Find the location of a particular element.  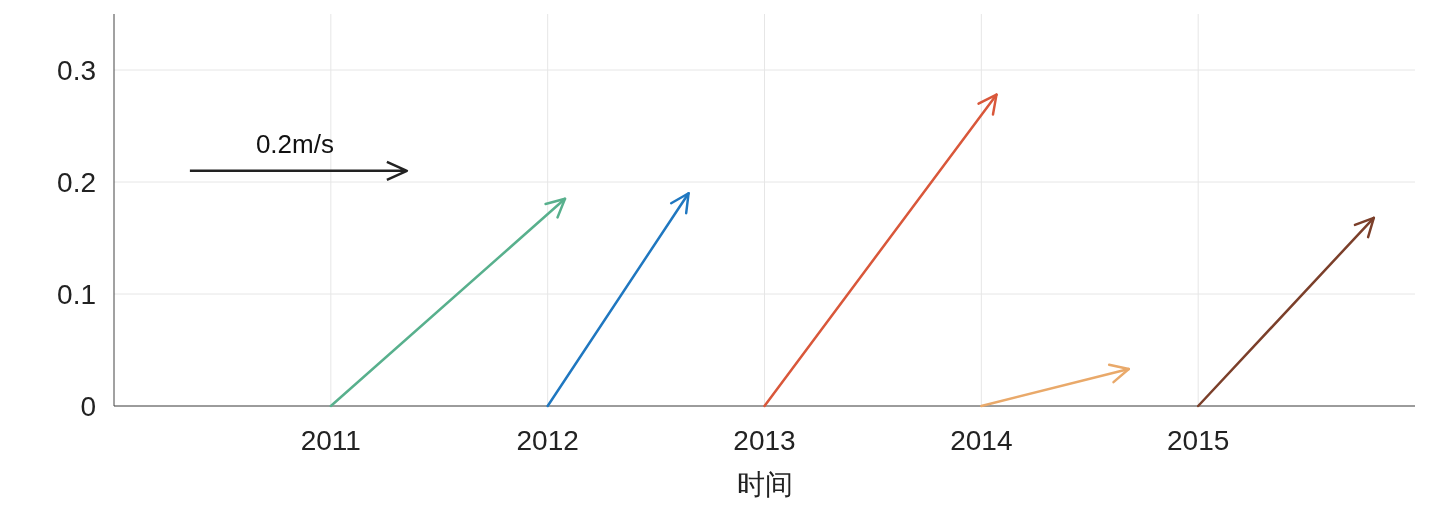

y-tick-label: 0.2 is located at coordinates (76, 182).